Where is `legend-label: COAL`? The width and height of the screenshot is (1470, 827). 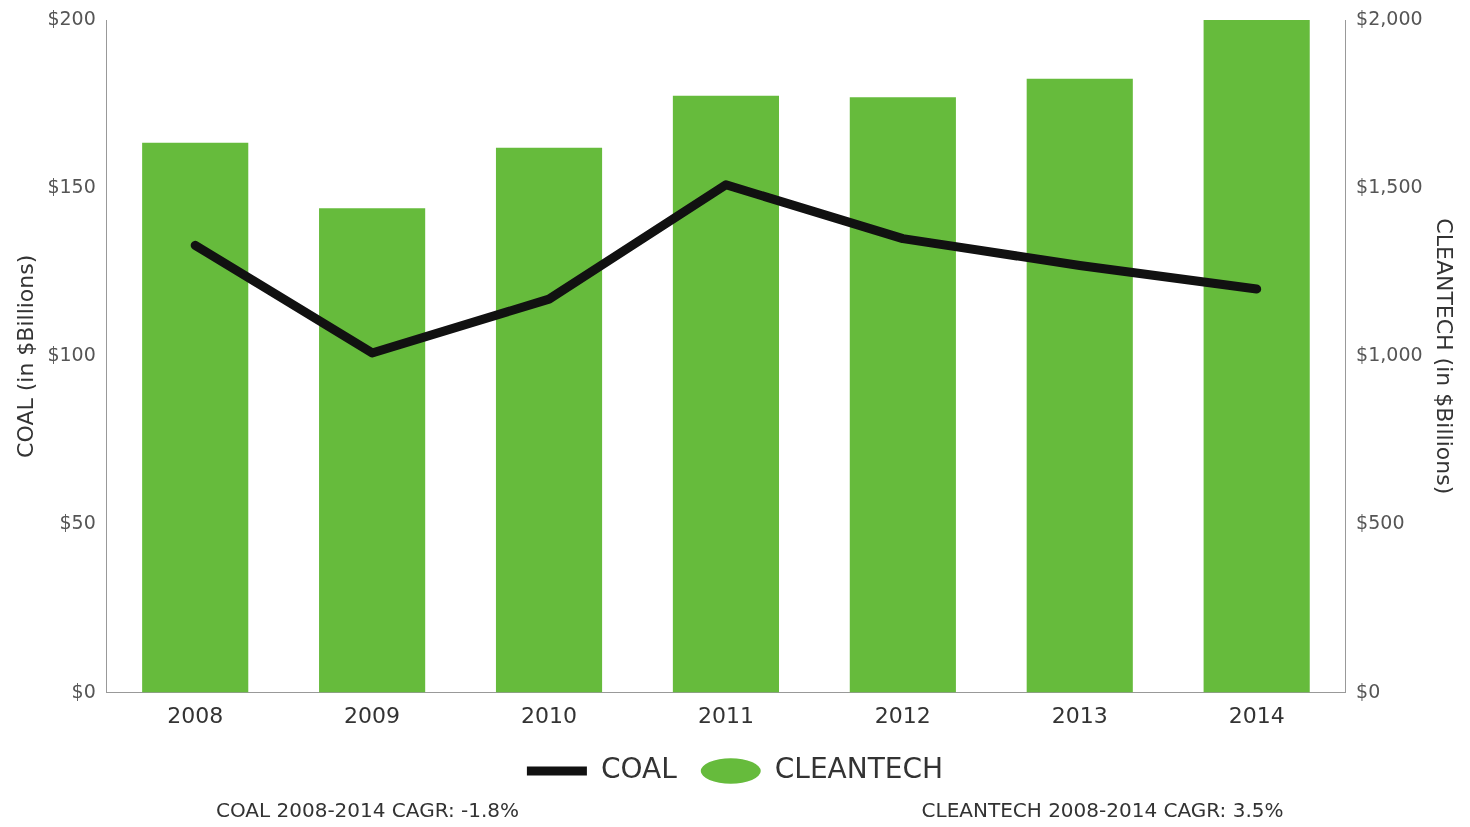 legend-label: COAL is located at coordinates (639, 769).